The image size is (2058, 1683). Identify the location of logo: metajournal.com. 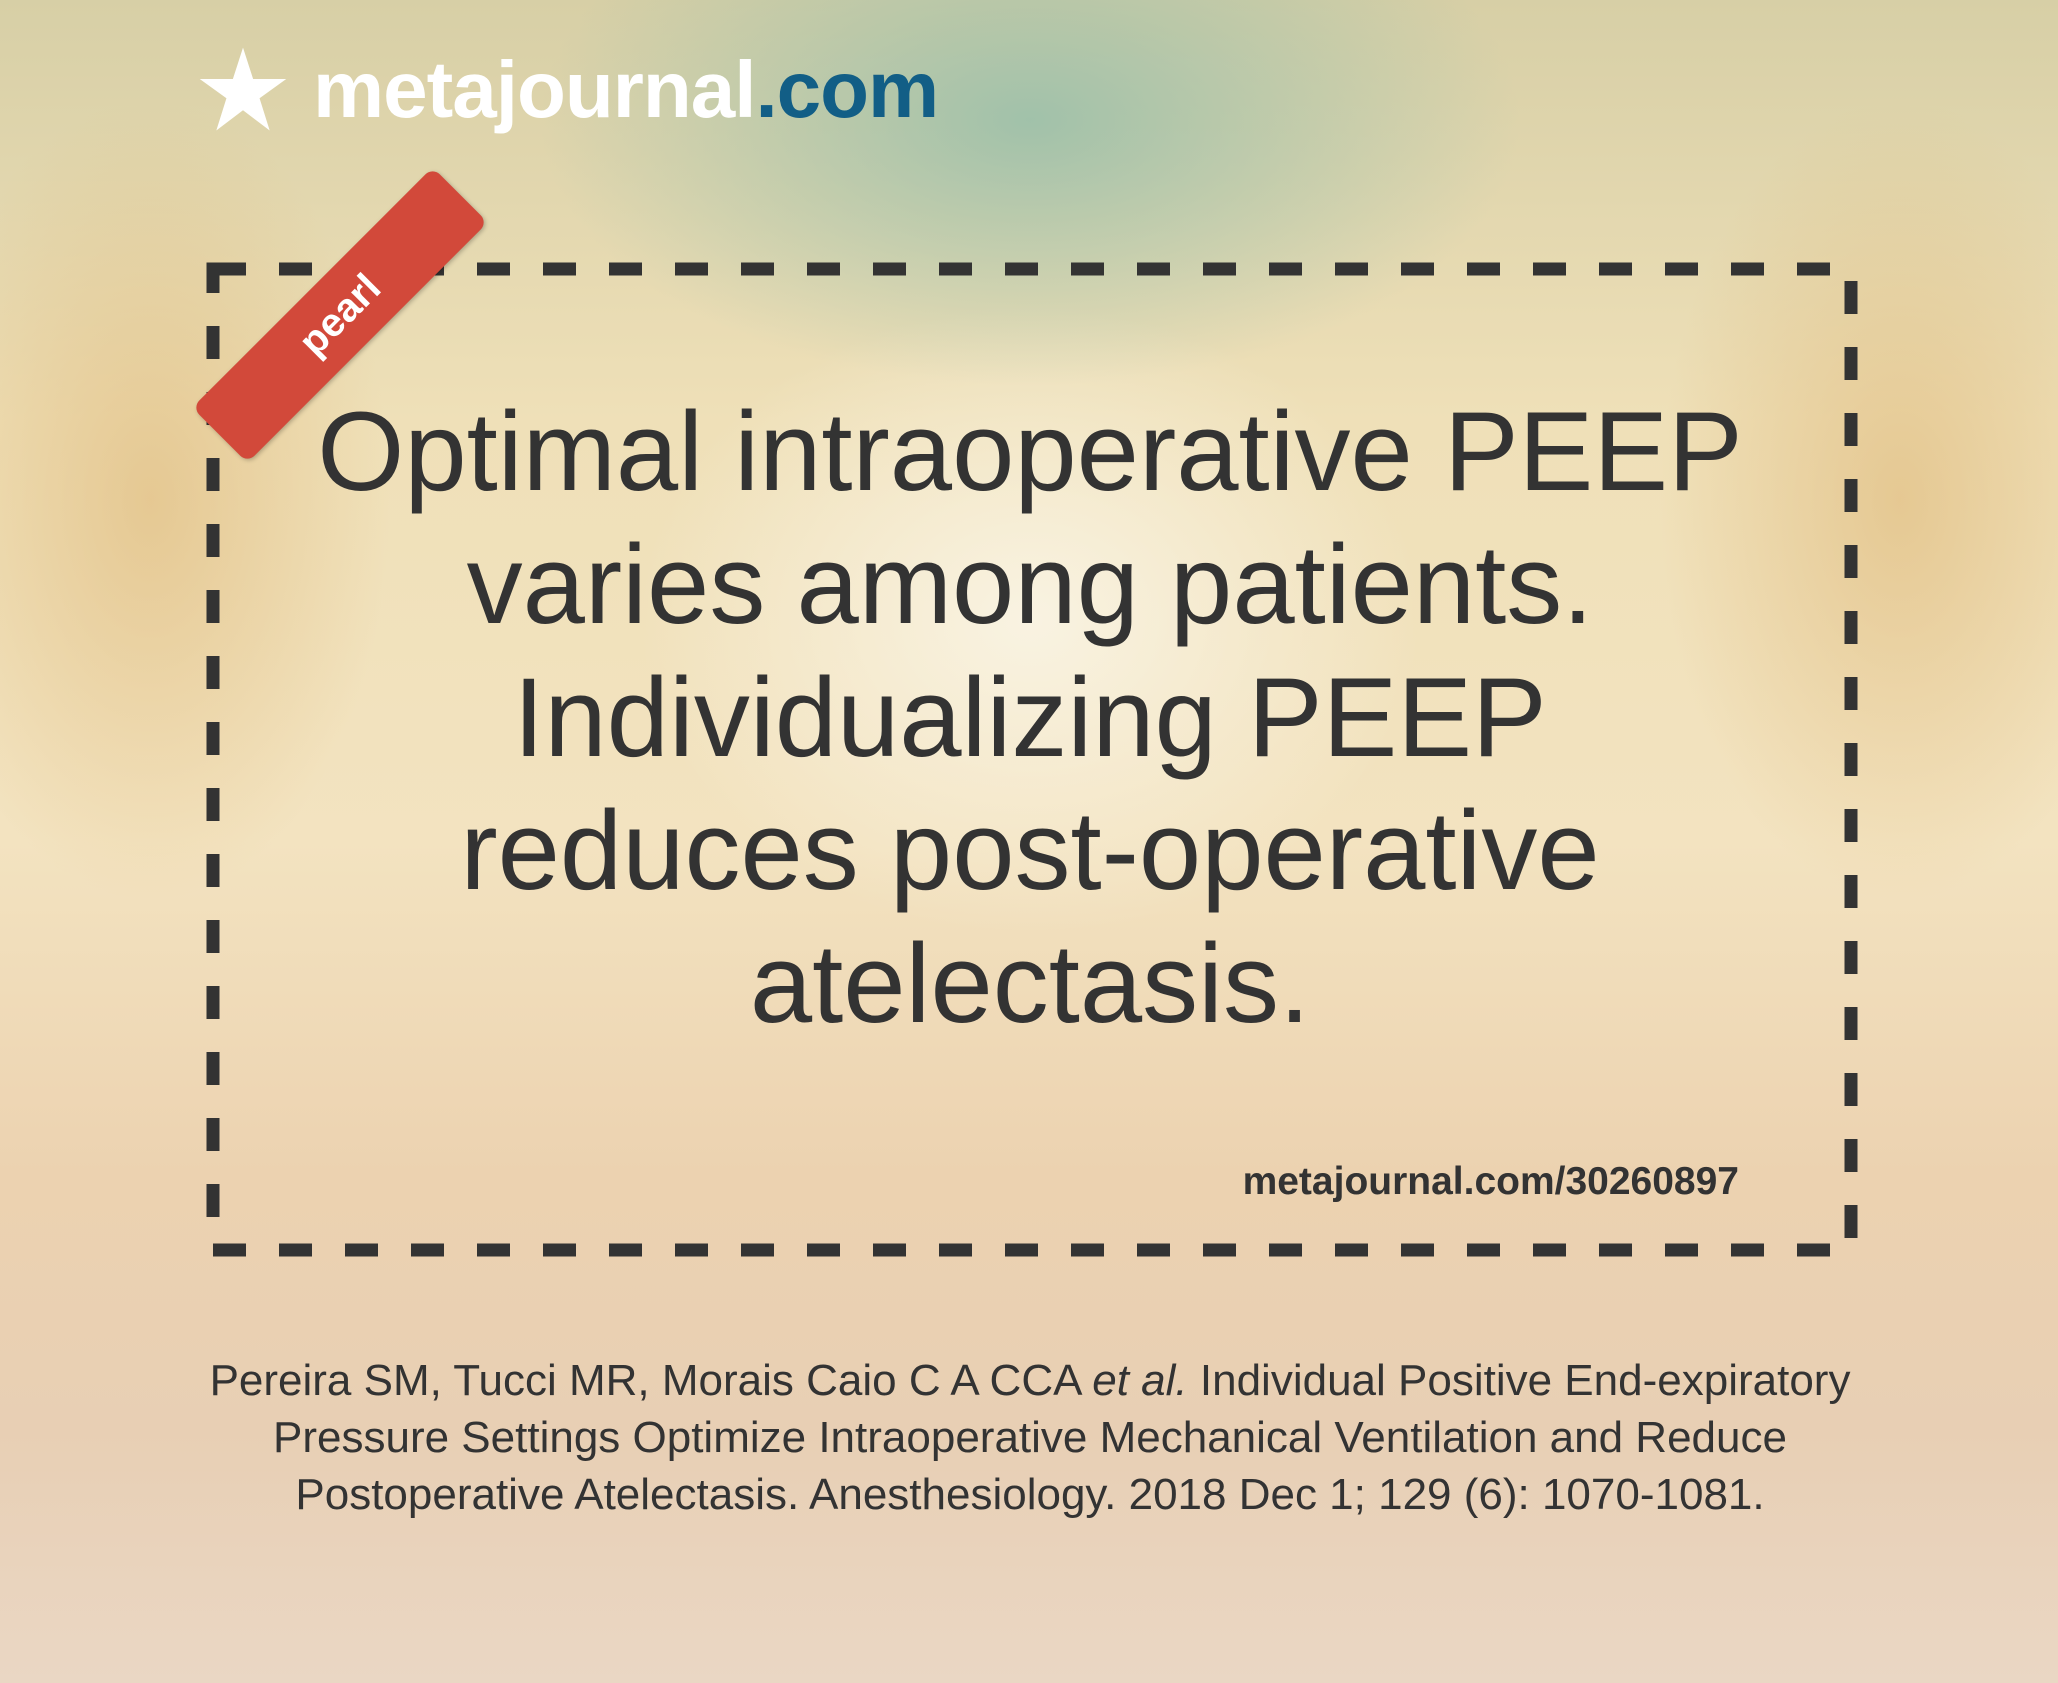
(568, 90).